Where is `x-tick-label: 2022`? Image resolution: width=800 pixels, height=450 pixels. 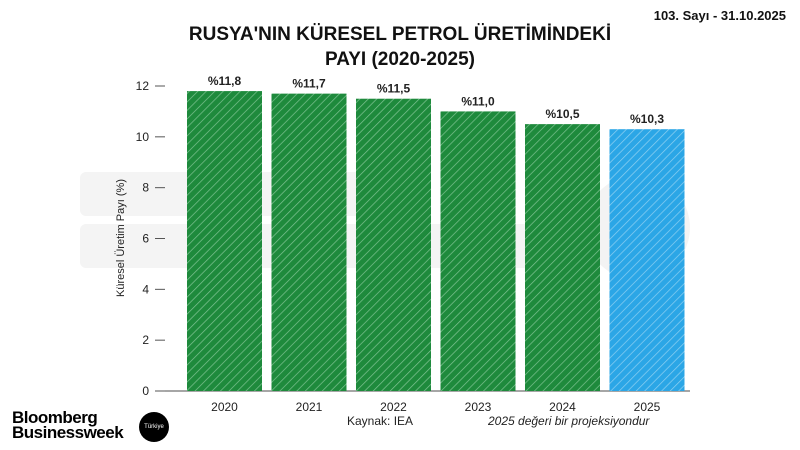 x-tick-label: 2022 is located at coordinates (393, 407).